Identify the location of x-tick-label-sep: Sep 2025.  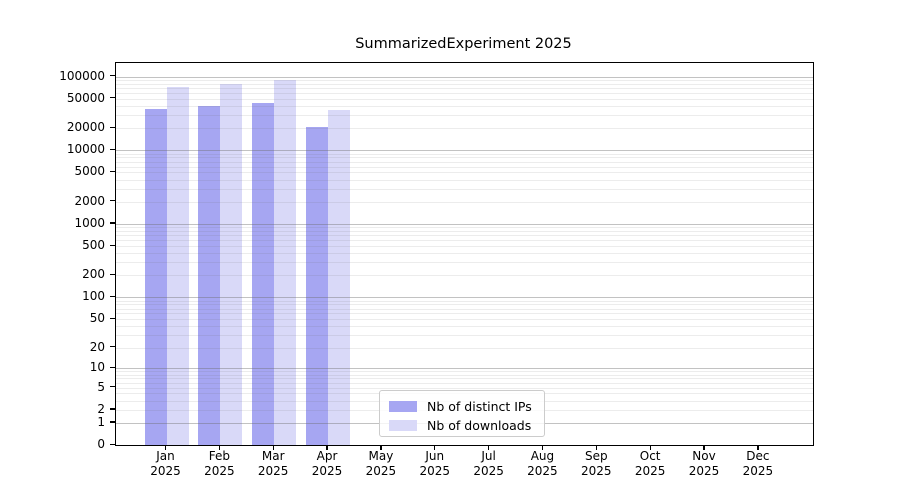
(596, 464).